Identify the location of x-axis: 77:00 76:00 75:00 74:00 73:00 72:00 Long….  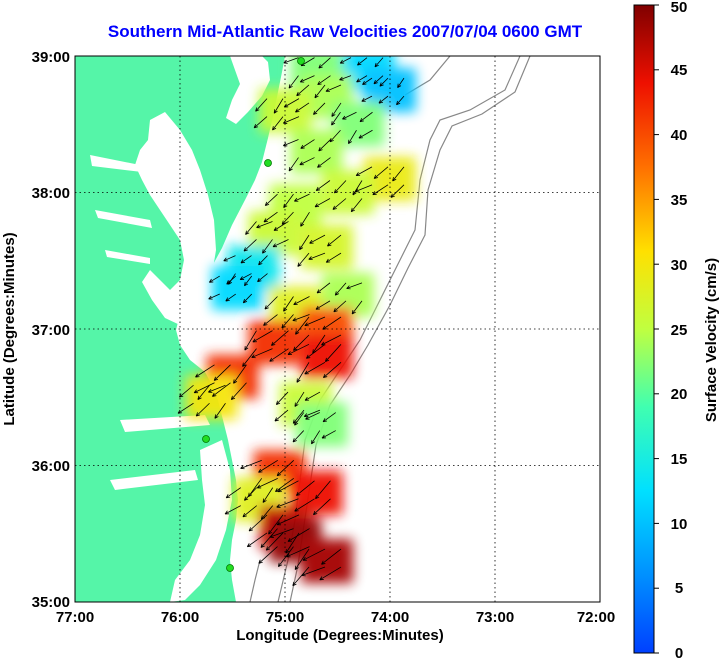
(335, 626).